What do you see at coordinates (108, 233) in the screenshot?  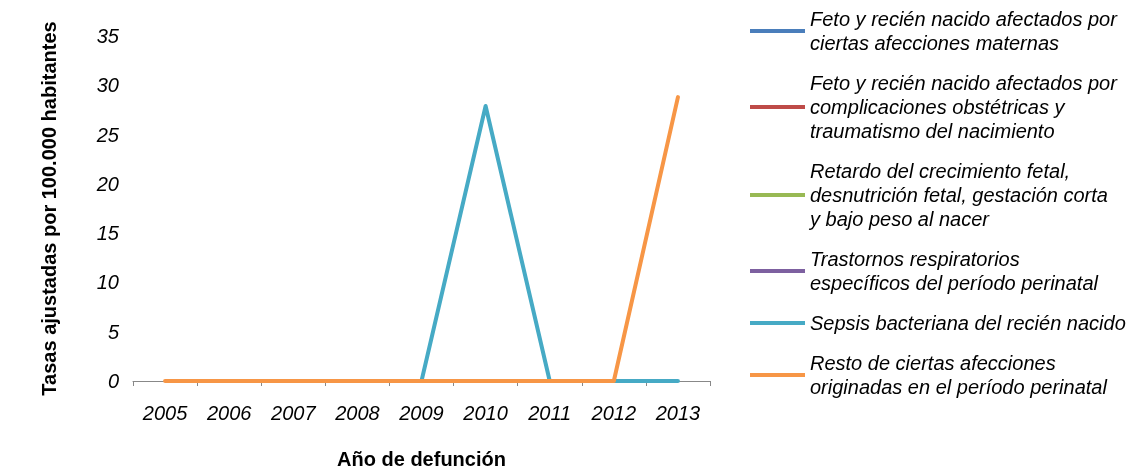 I see `y-tick-label: 15` at bounding box center [108, 233].